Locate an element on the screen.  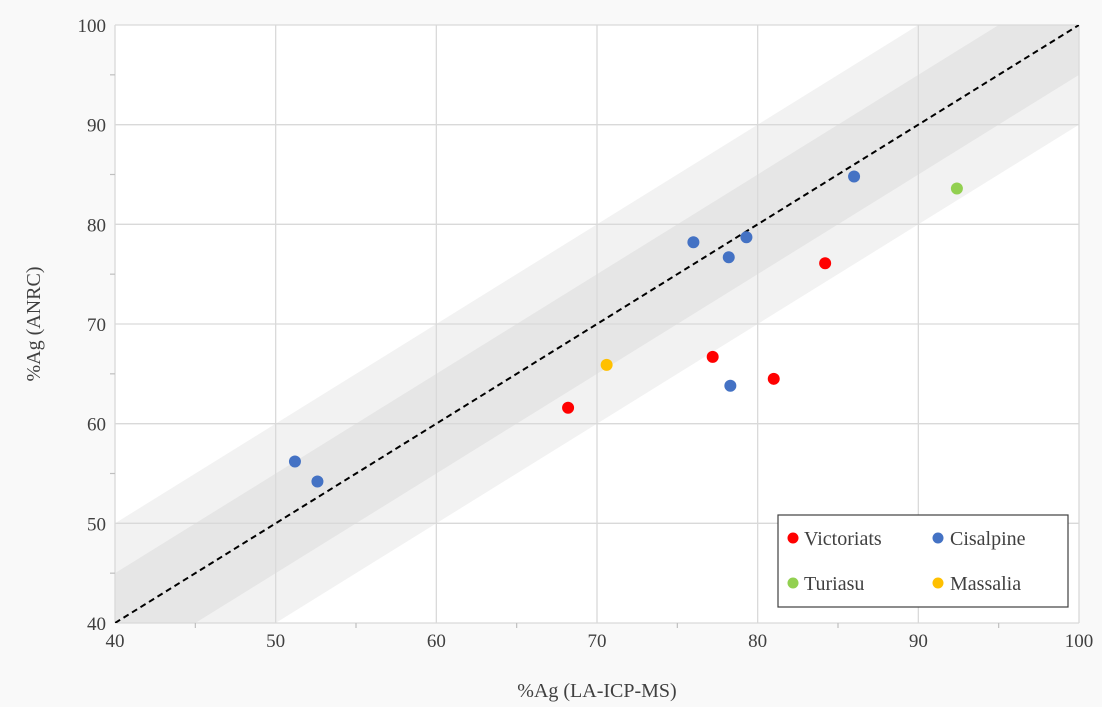
legend-marker-turiasu is located at coordinates (793, 583).